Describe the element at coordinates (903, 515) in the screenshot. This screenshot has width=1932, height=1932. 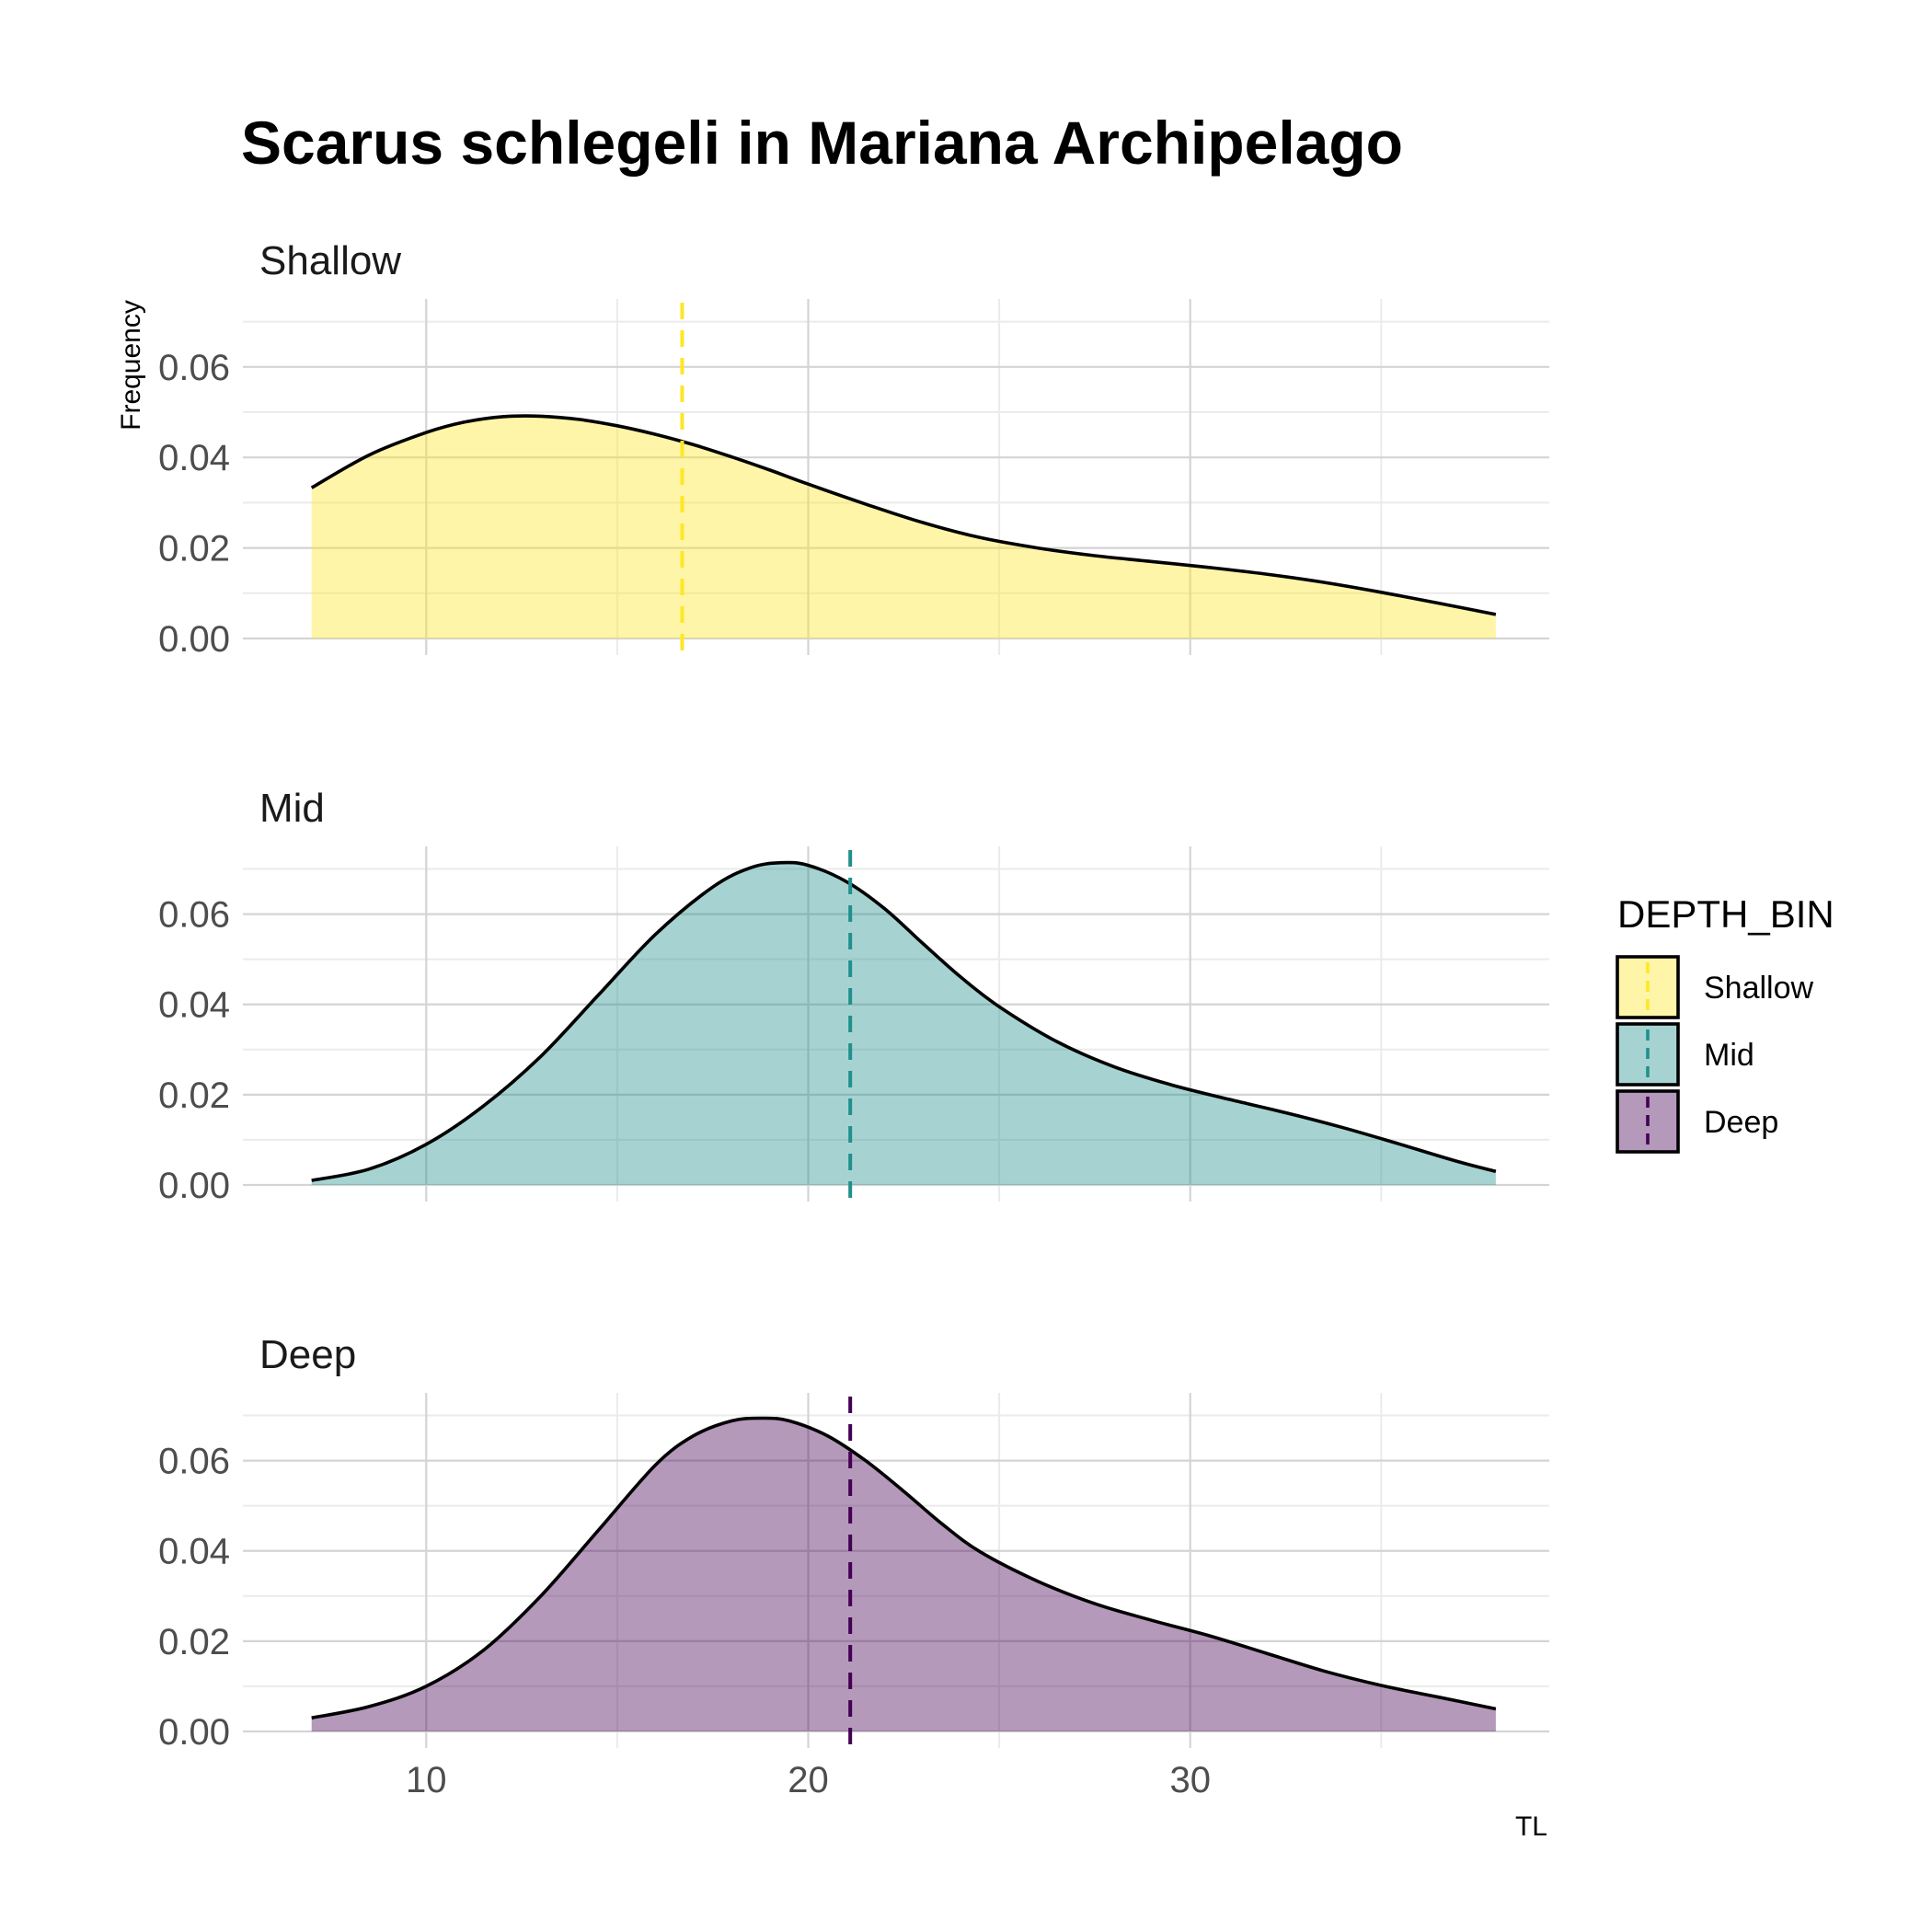
I see `density-curve-shallow` at that location.